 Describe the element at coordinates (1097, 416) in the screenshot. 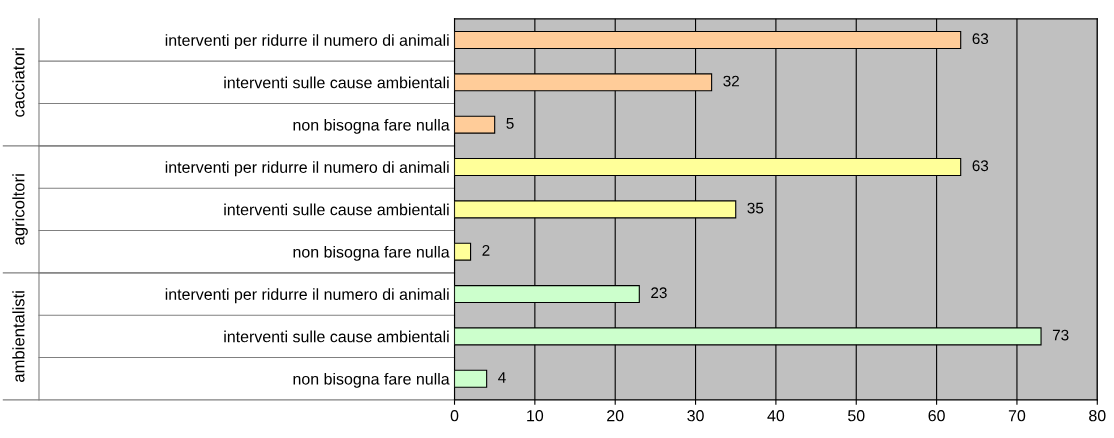

I see `x-tick-label: 80` at that location.